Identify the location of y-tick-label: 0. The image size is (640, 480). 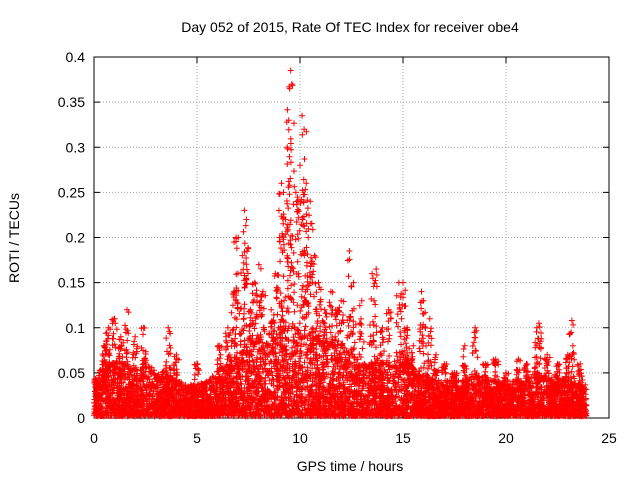
(81, 418).